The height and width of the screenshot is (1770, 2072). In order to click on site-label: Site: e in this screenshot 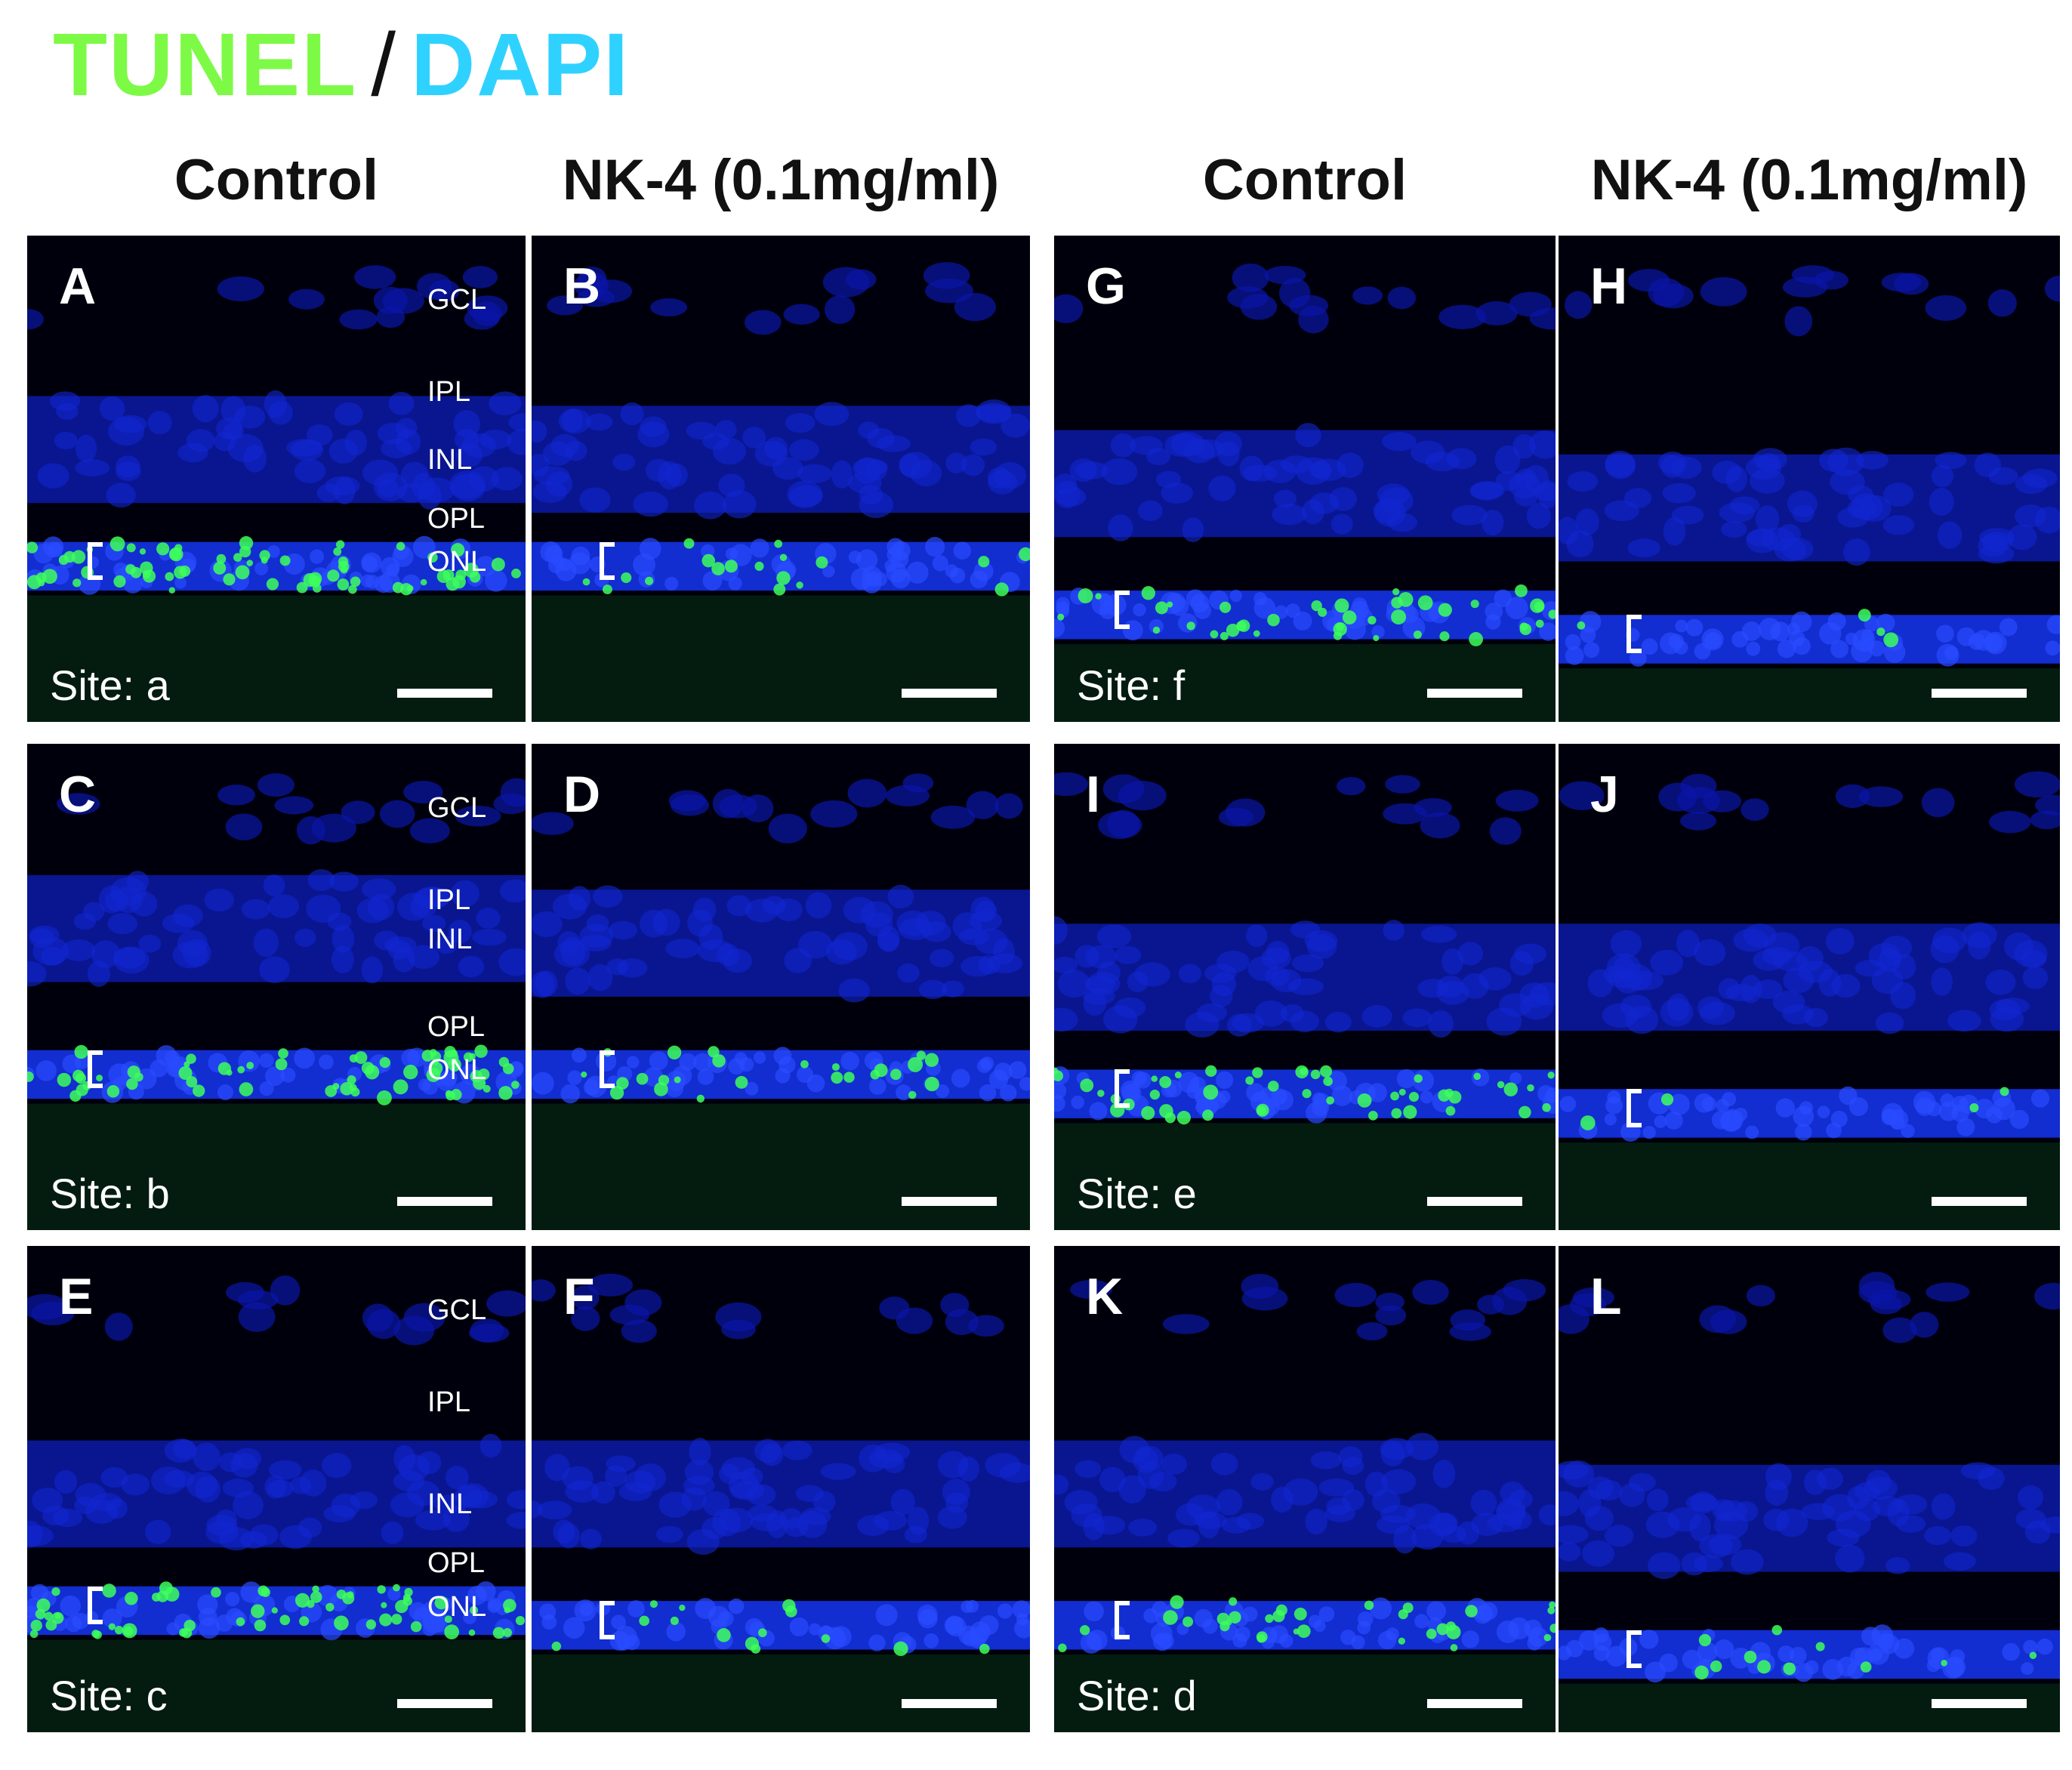, I will do `click(1137, 1193)`.